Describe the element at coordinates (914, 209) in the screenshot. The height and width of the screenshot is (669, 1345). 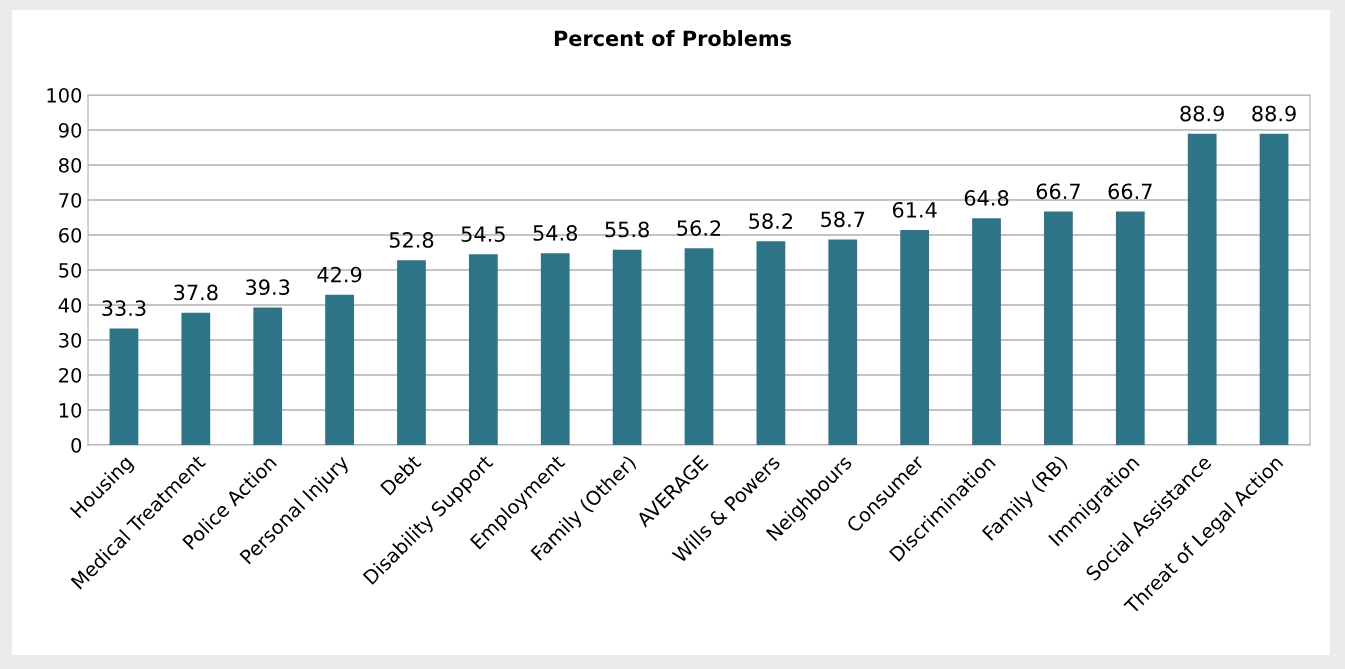
I see `data-label: 61.4` at that location.